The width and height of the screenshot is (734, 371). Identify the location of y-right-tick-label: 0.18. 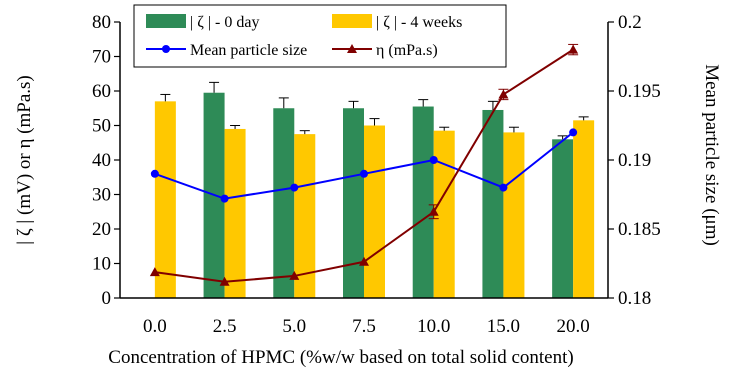
(634, 298).